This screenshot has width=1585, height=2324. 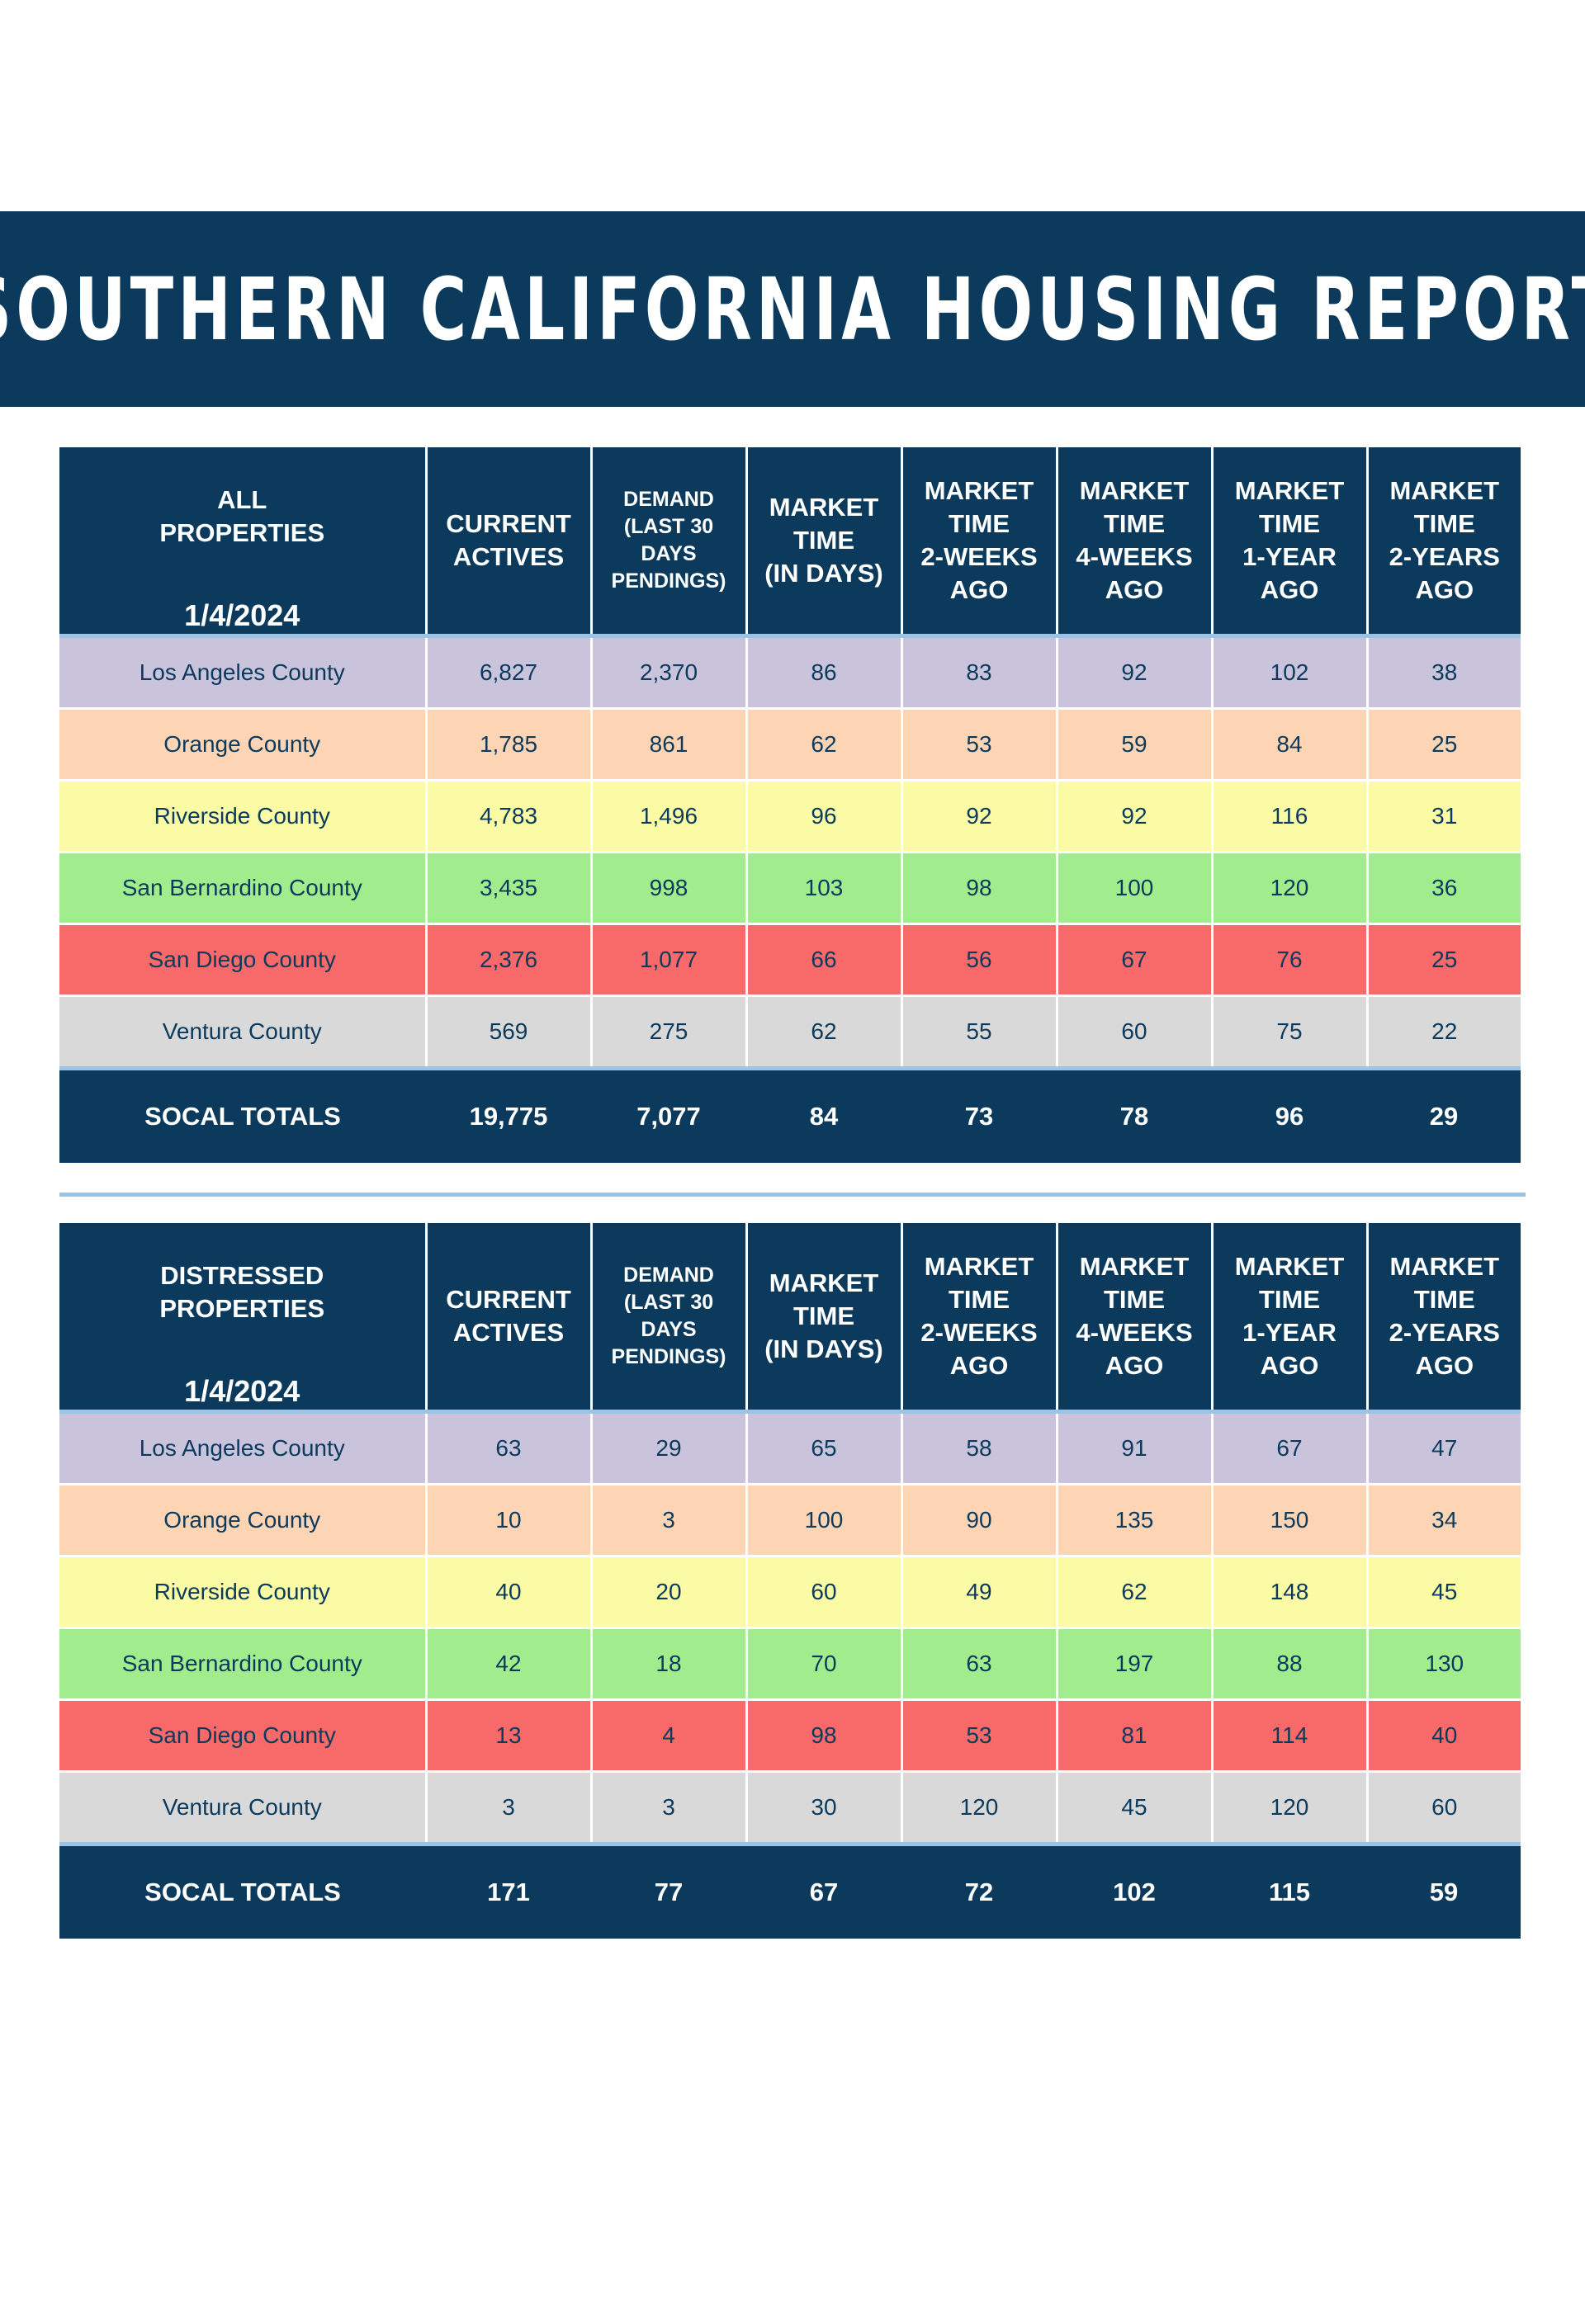 I want to click on totals-cell: 59, so click(x=1444, y=1891).